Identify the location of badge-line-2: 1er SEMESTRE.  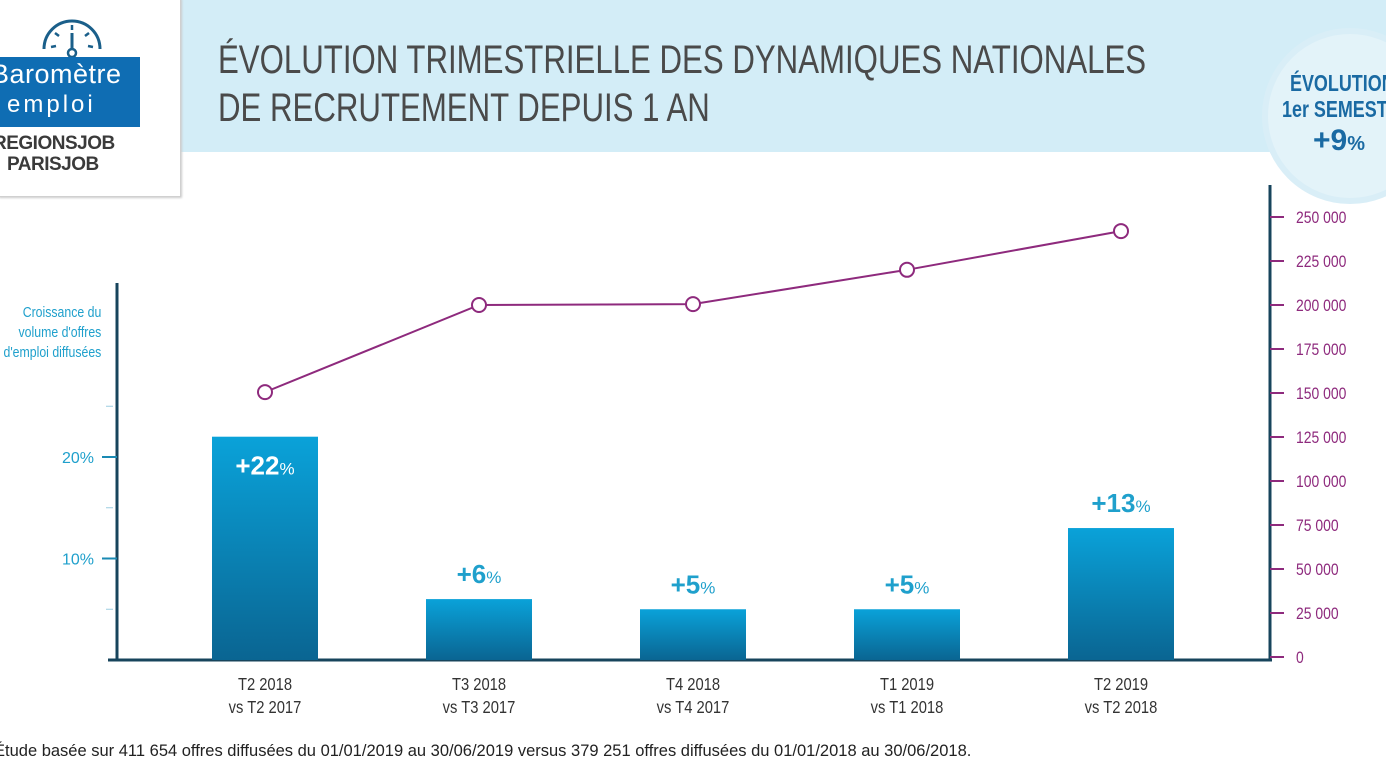
(1334, 109).